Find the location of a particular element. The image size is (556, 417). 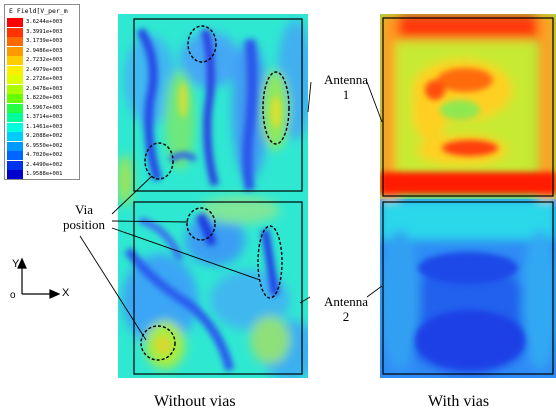

legend-row: 9.2088e+002 is located at coordinates (42, 137).